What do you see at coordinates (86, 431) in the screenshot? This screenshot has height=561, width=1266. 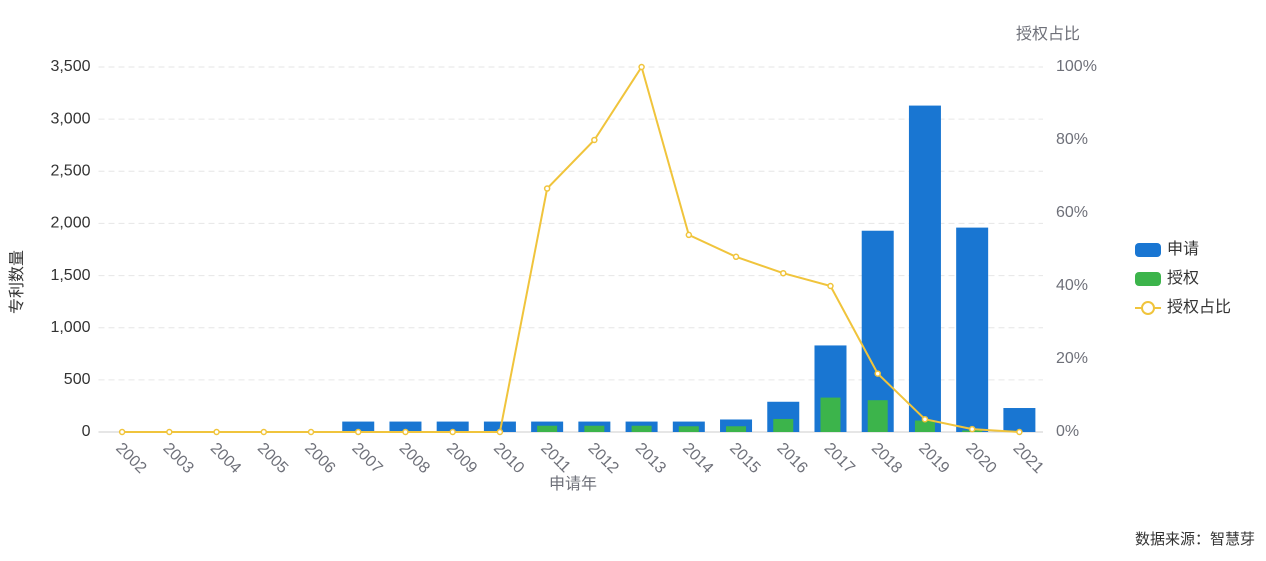 I see `y-tick-label: 0` at bounding box center [86, 431].